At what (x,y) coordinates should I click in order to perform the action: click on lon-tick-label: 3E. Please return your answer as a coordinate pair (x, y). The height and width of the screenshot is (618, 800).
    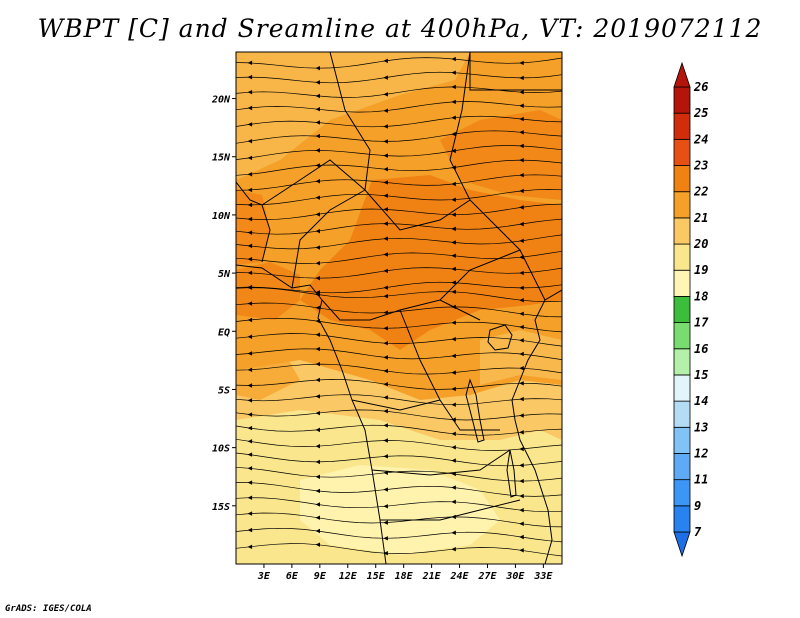
    Looking at the image, I should click on (264, 576).